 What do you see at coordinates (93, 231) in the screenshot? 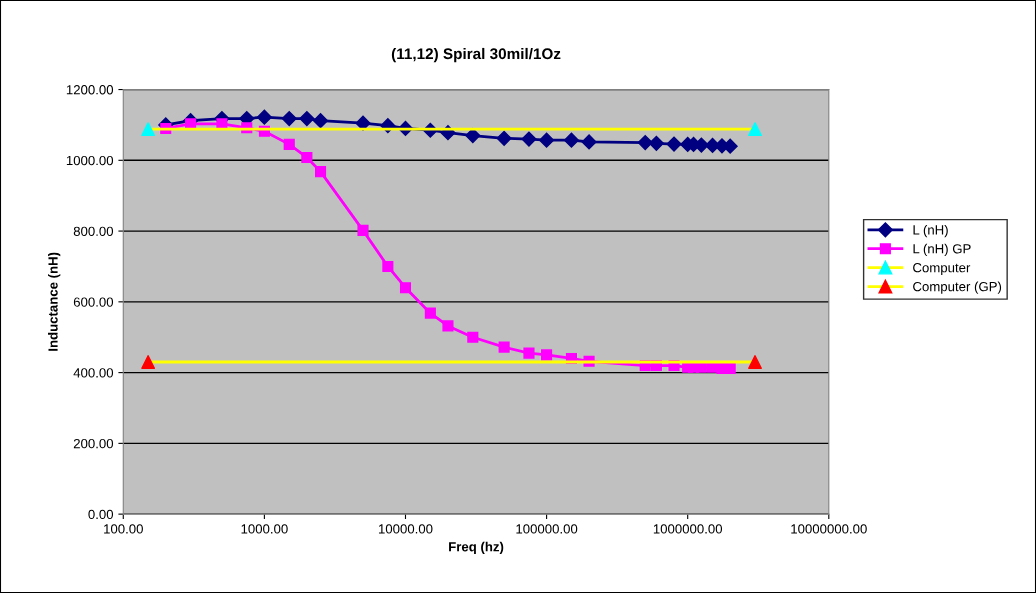
I see `y-tick-label: 800.00` at bounding box center [93, 231].